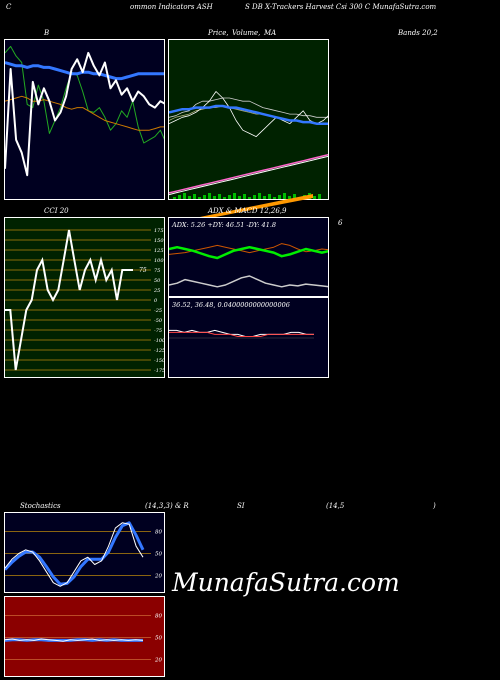 This screenshot has width=500, height=680. What do you see at coordinates (158, 576) in the screenshot?
I see `stoch-tick-label: 20` at bounding box center [158, 576].